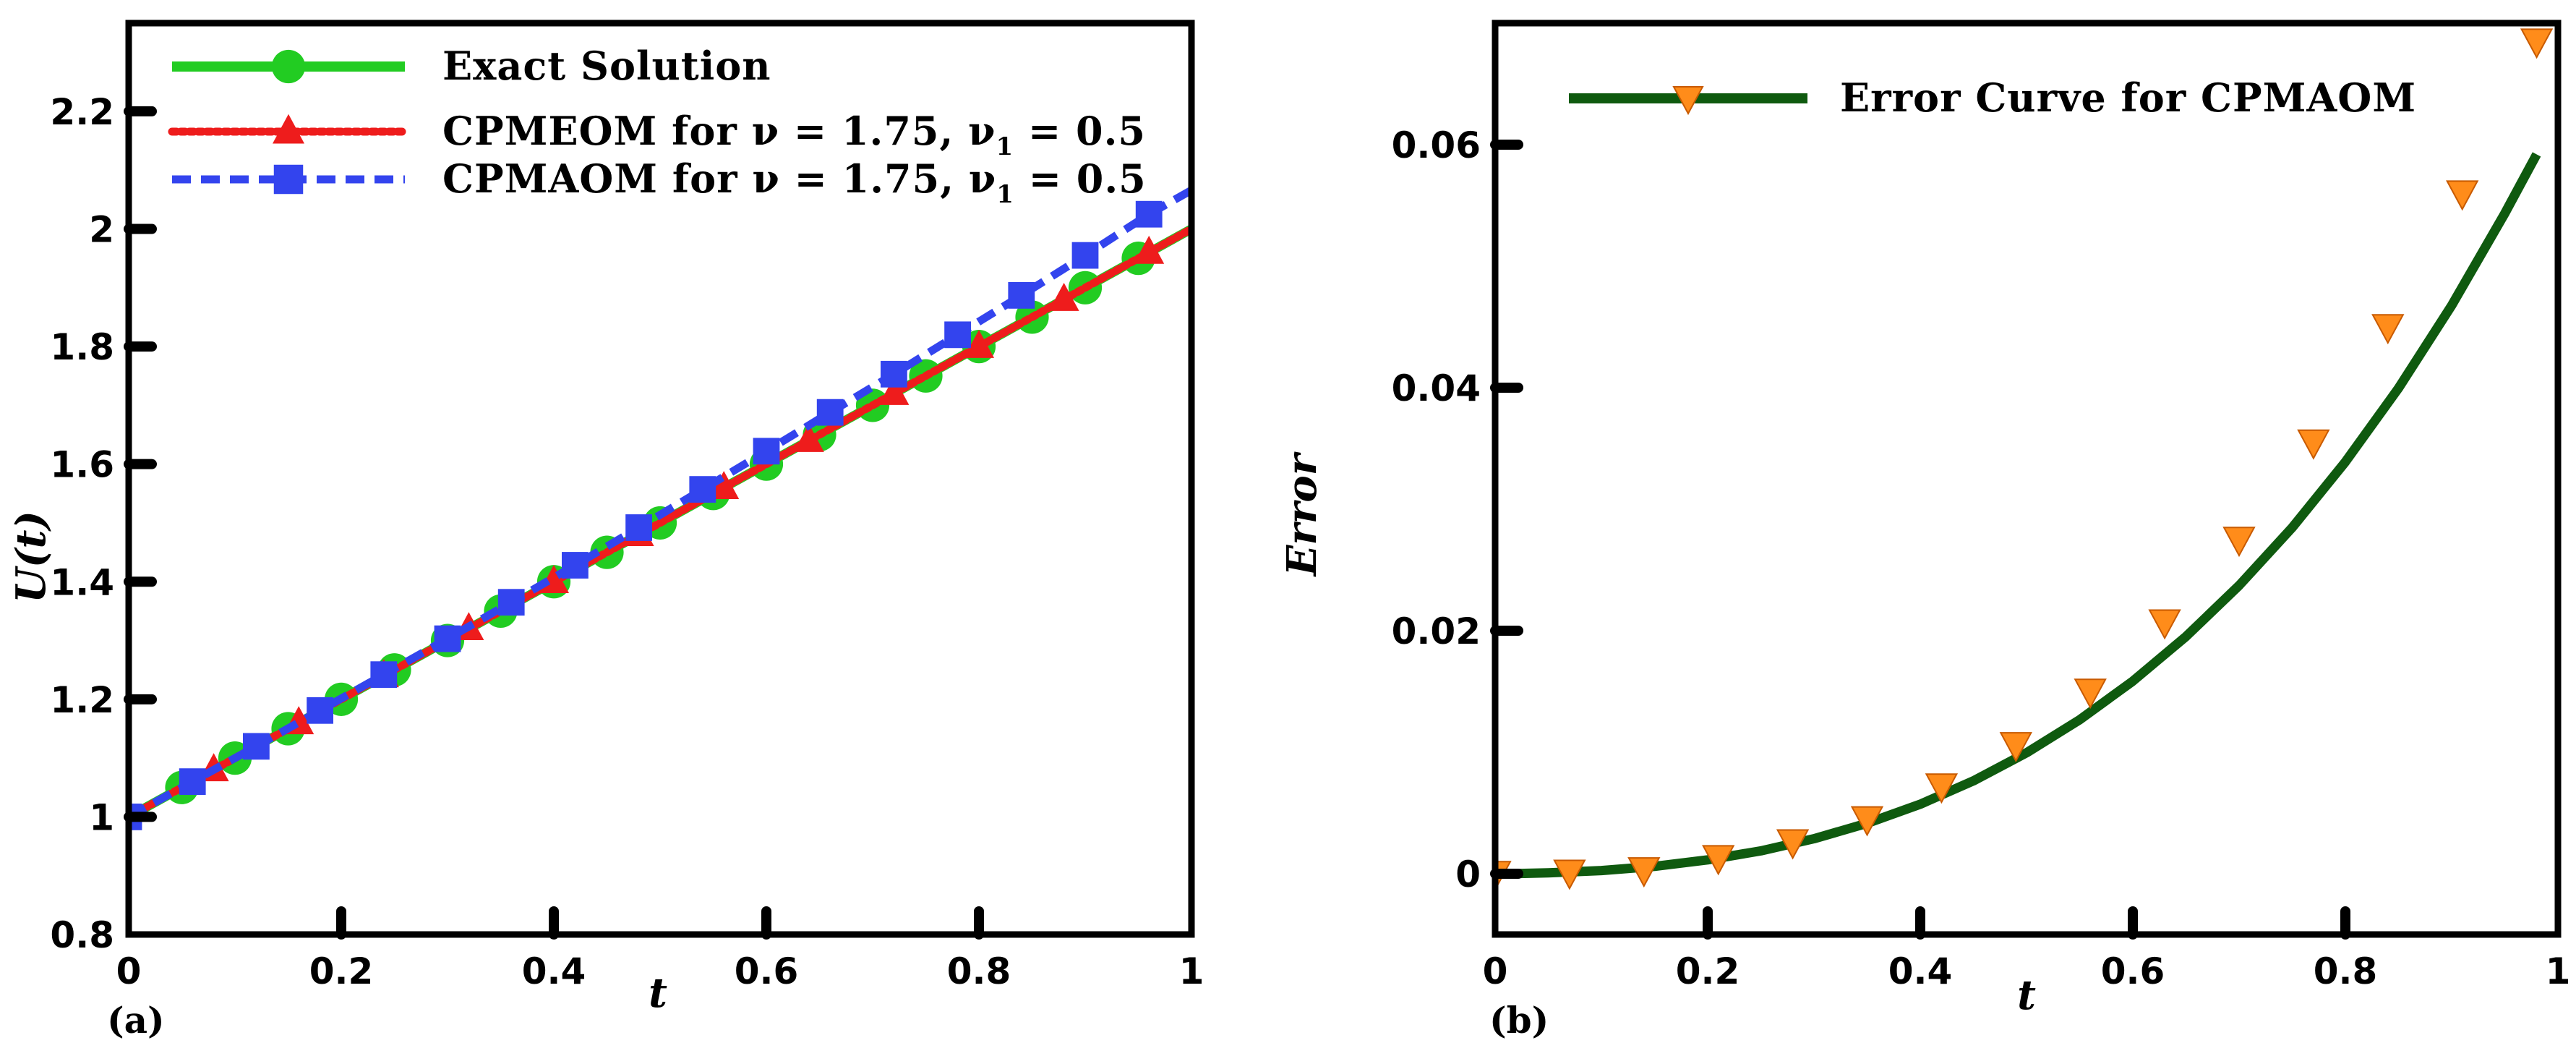 This screenshot has height=1056, width=2576. Describe the element at coordinates (2133, 971) in the screenshot. I see `panel-1-x-tick-label-3: 0.6` at that location.